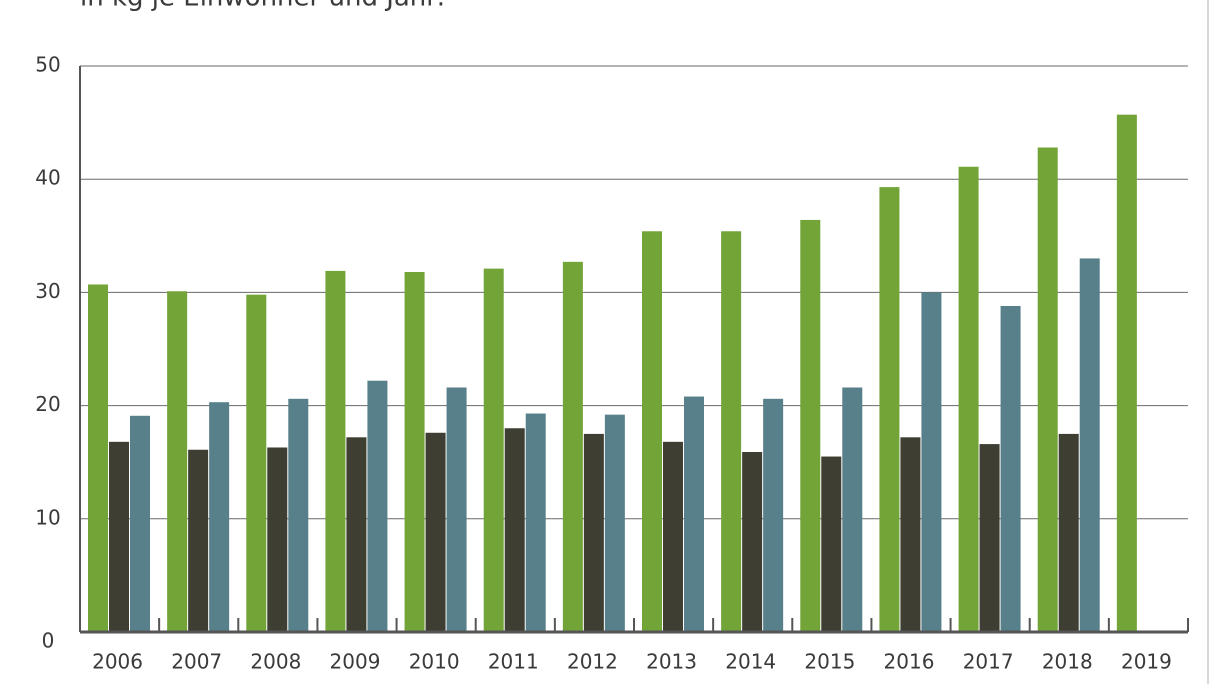 The width and height of the screenshot is (1216, 684). Describe the element at coordinates (262, 6) in the screenshot. I see `chart-subtitle: in kg je Einwohner und Jahr:` at that location.